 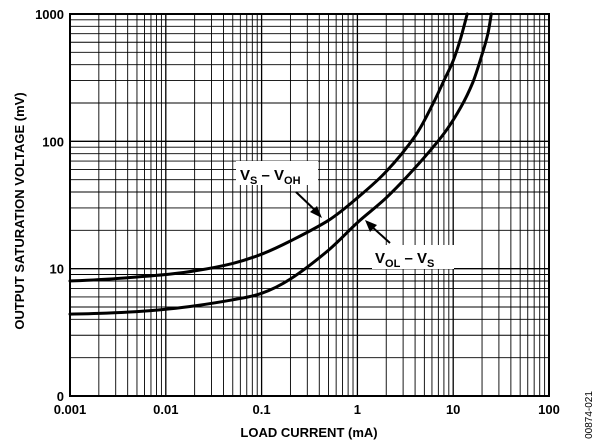 What do you see at coordinates (316, 212) in the screenshot?
I see `annotation-vs-voh-arrowhead` at bounding box center [316, 212].